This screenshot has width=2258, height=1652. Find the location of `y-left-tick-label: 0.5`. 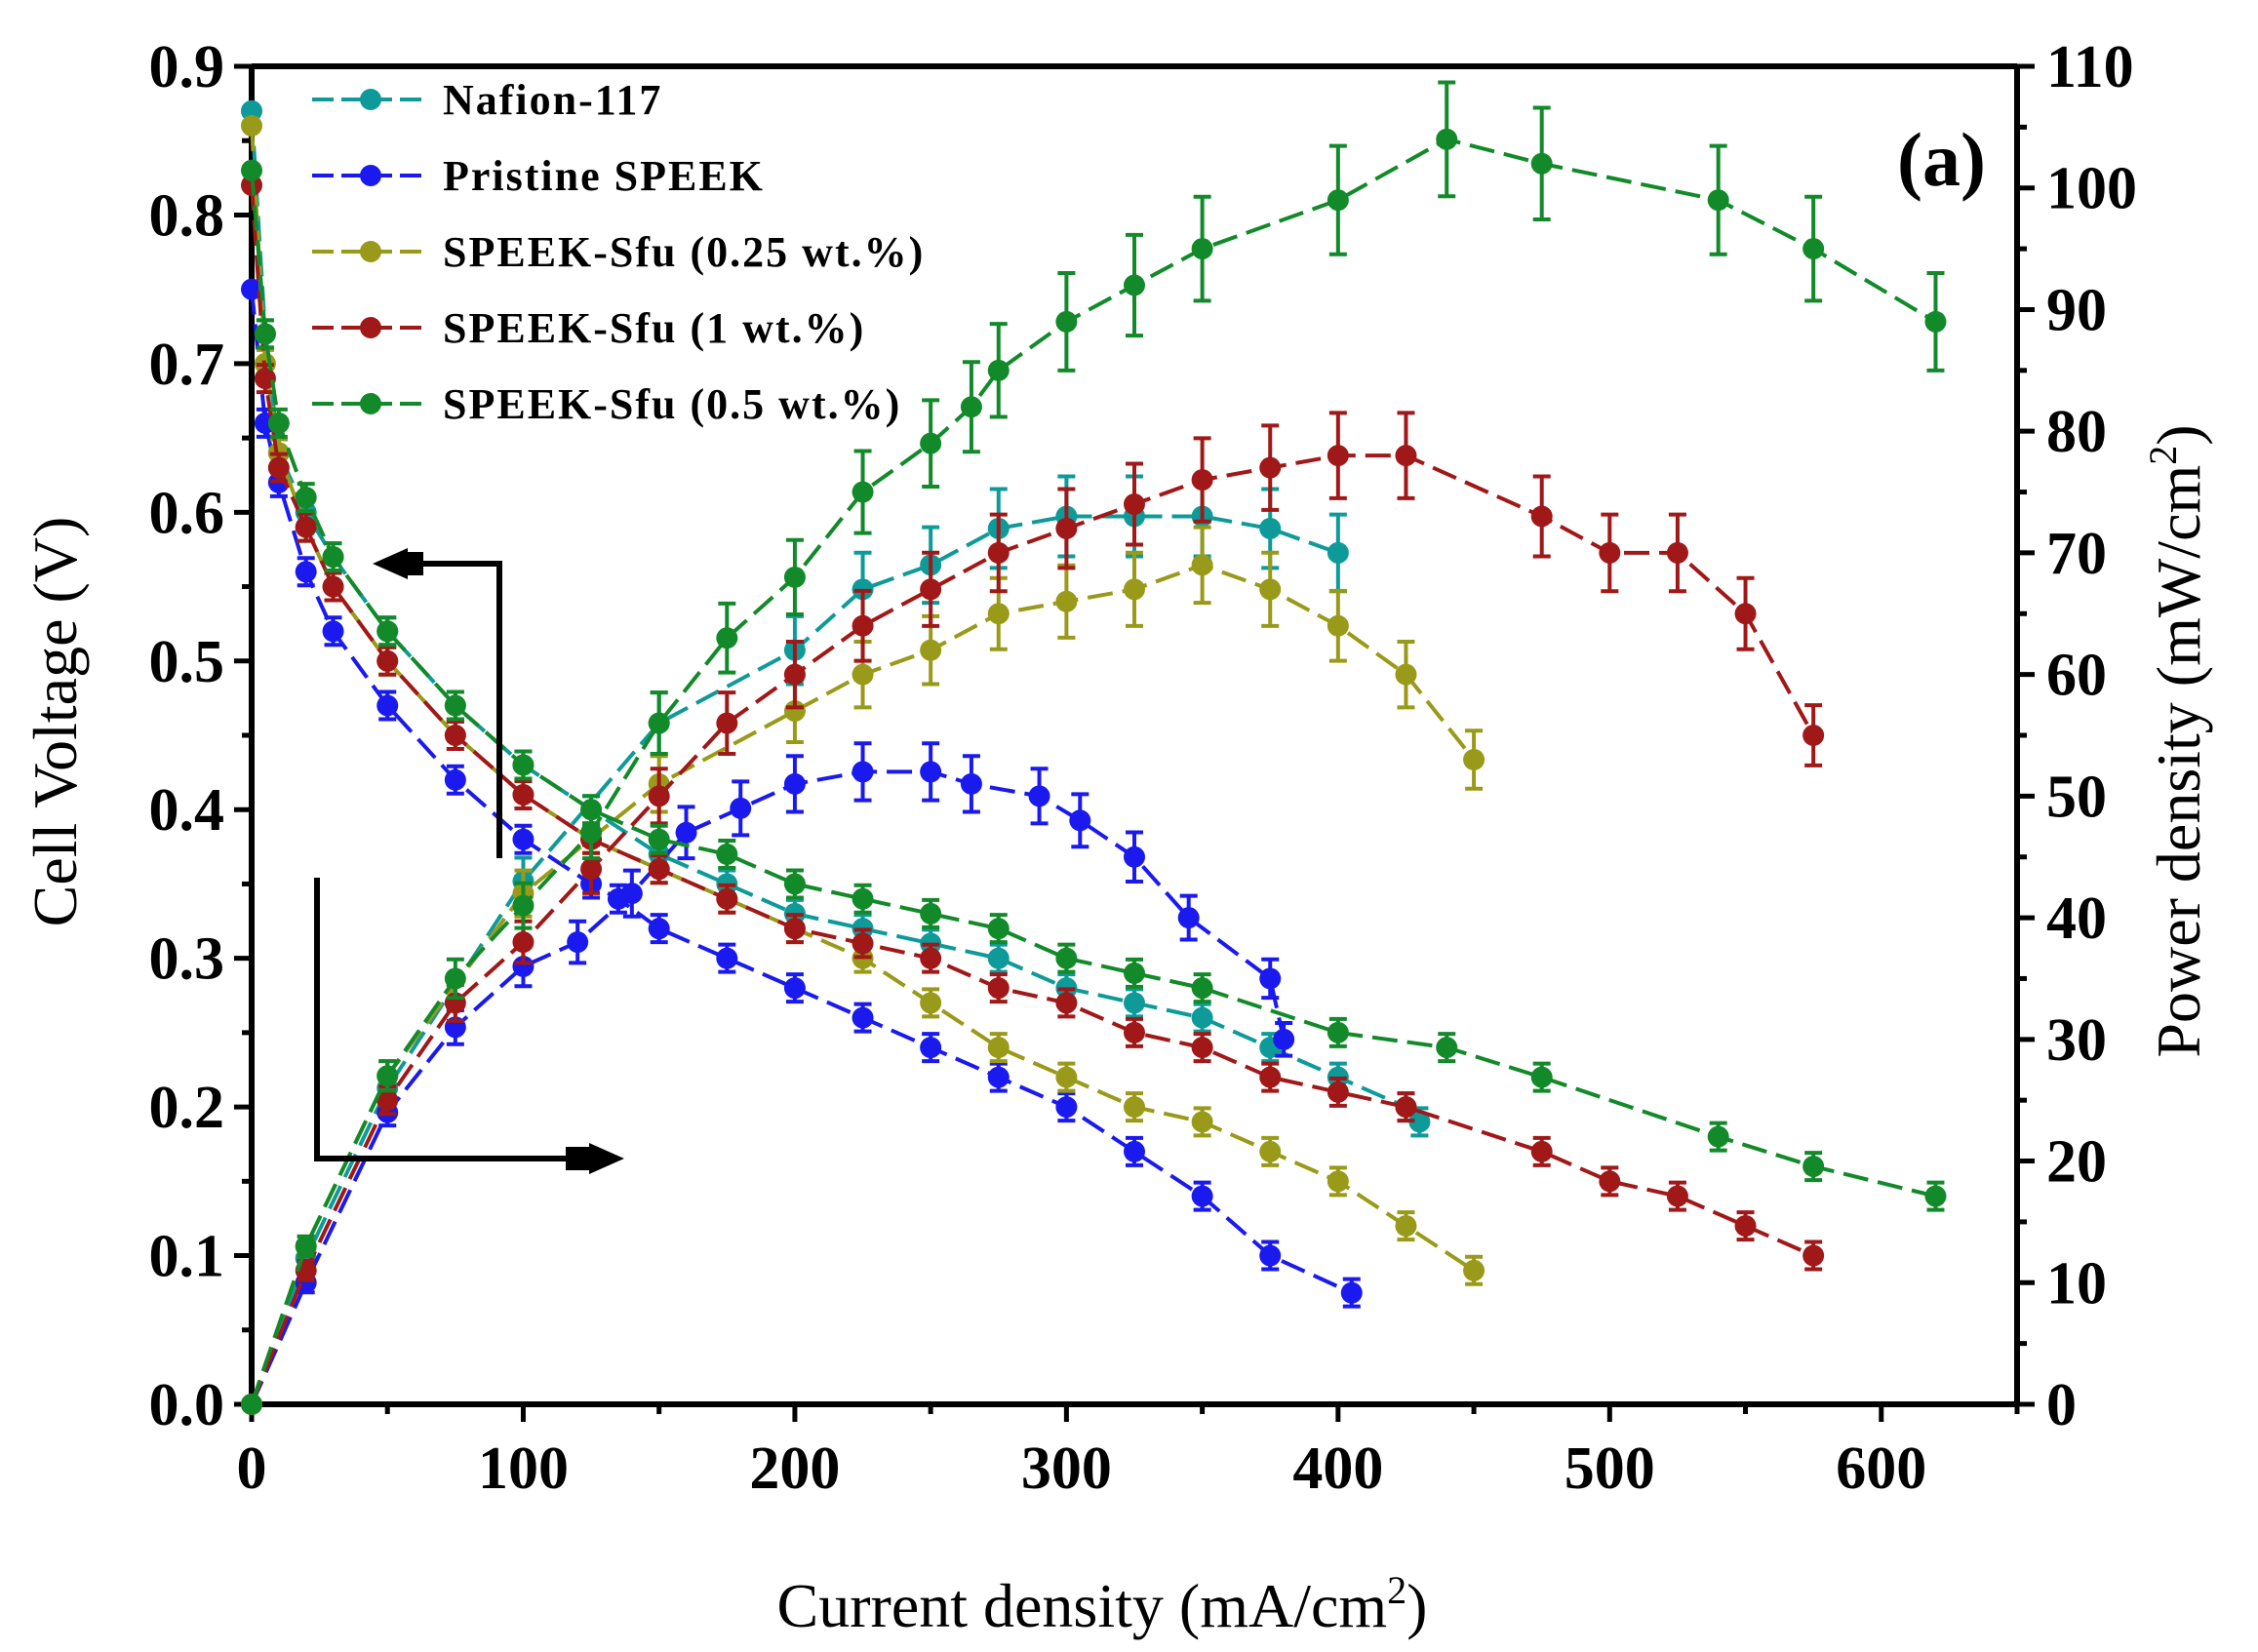

y-left-tick-label: 0.5 is located at coordinates (187, 662).